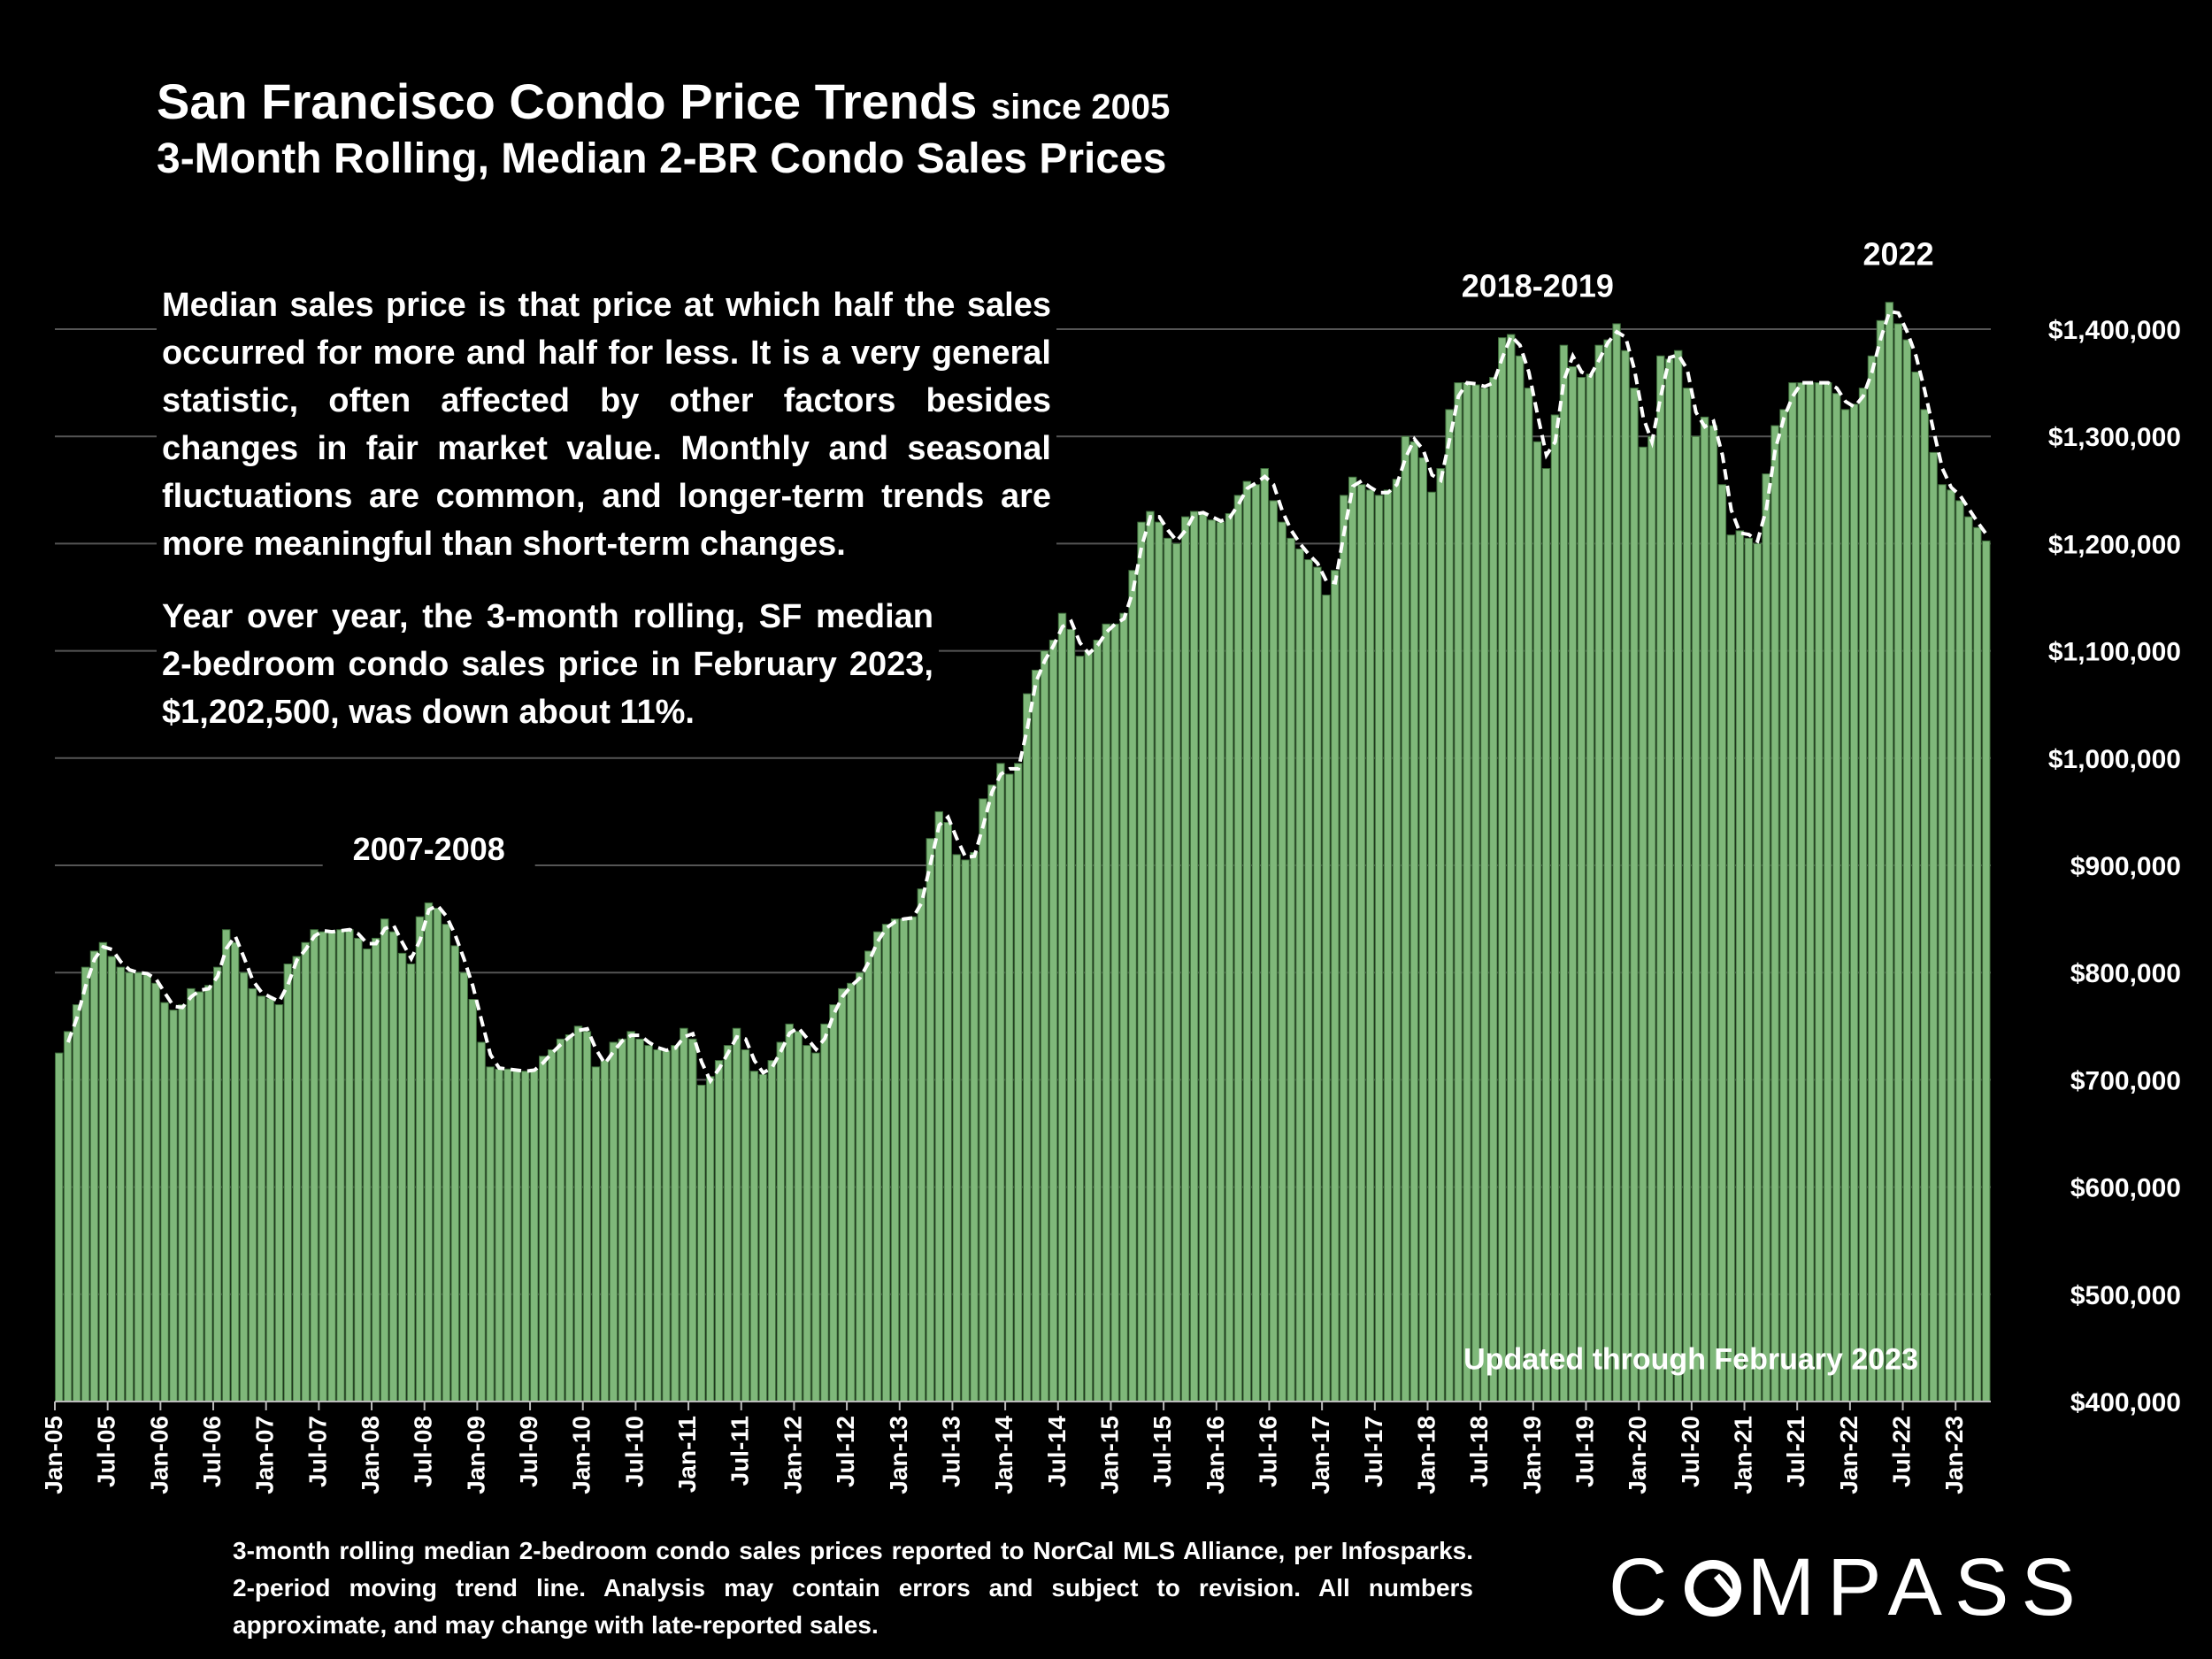 The width and height of the screenshot is (2212, 1659). Describe the element at coordinates (2115, 545) in the screenshot. I see `y-tick-label: $1,200,000` at that location.